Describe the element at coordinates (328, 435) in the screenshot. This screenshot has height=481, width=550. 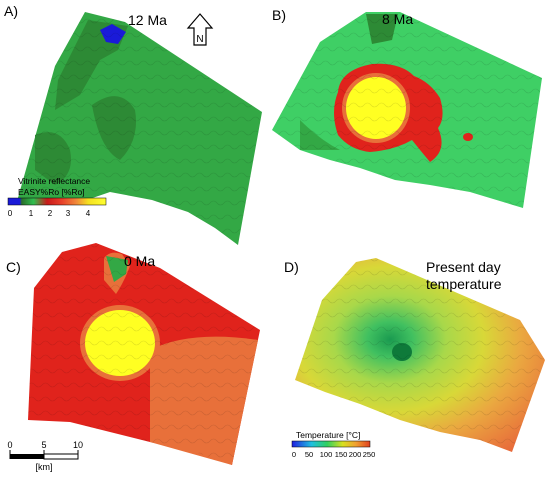
I see `temp-legend-title: Temperature [°C]` at that location.